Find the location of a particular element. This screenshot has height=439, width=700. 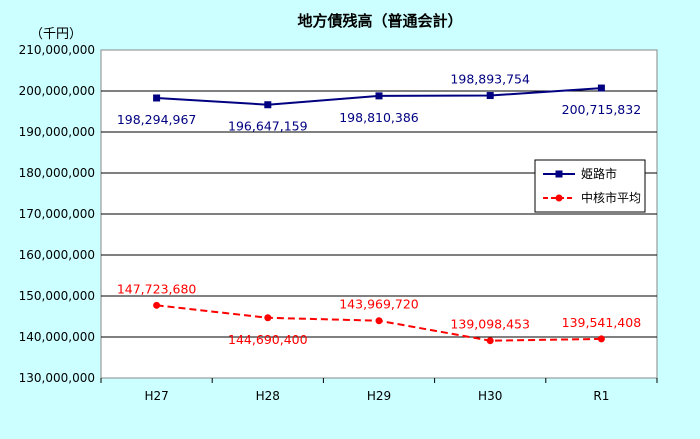

x-tick-label: H29 is located at coordinates (379, 396).